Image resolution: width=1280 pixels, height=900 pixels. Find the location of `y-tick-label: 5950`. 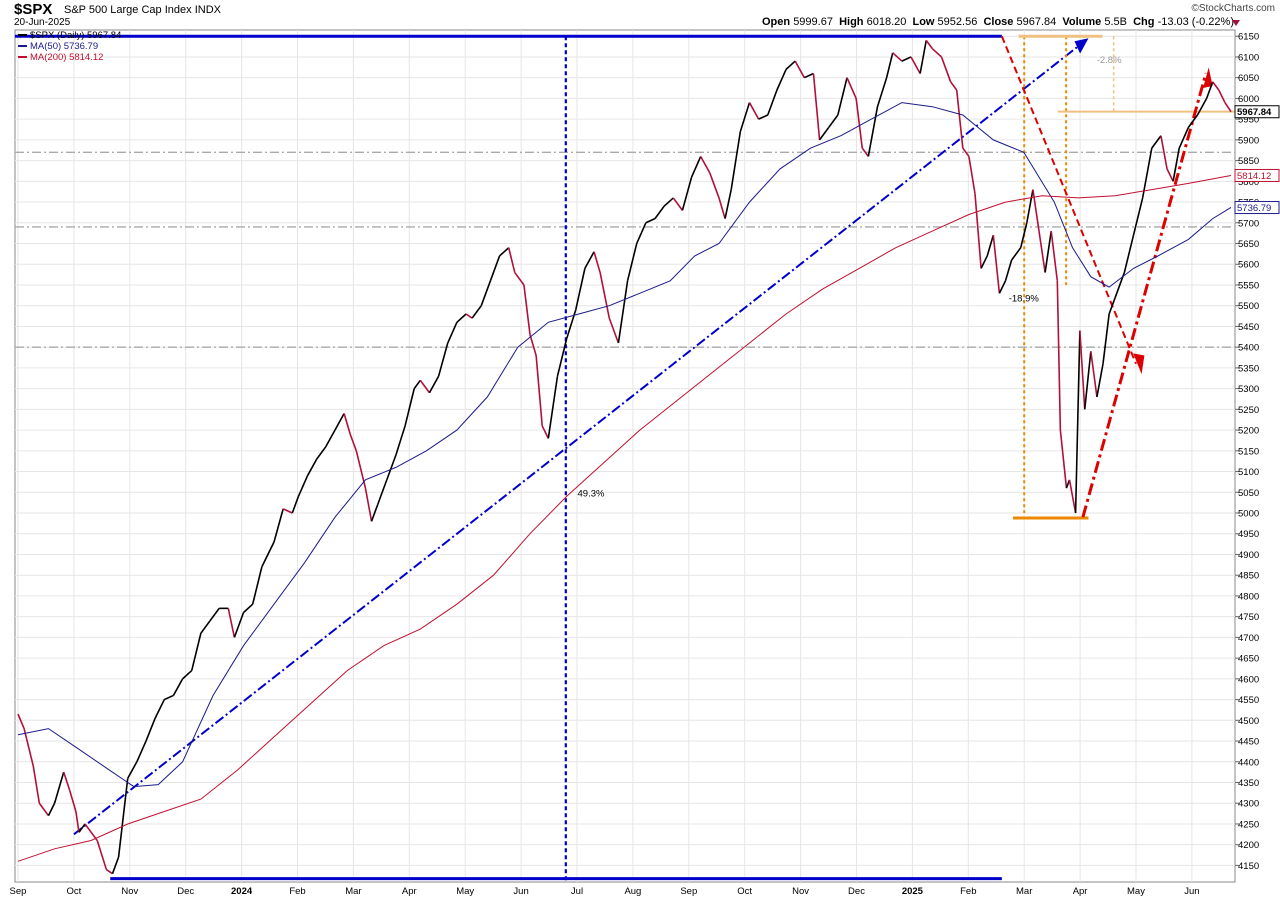

y-tick-label: 5950 is located at coordinates (1248, 120).